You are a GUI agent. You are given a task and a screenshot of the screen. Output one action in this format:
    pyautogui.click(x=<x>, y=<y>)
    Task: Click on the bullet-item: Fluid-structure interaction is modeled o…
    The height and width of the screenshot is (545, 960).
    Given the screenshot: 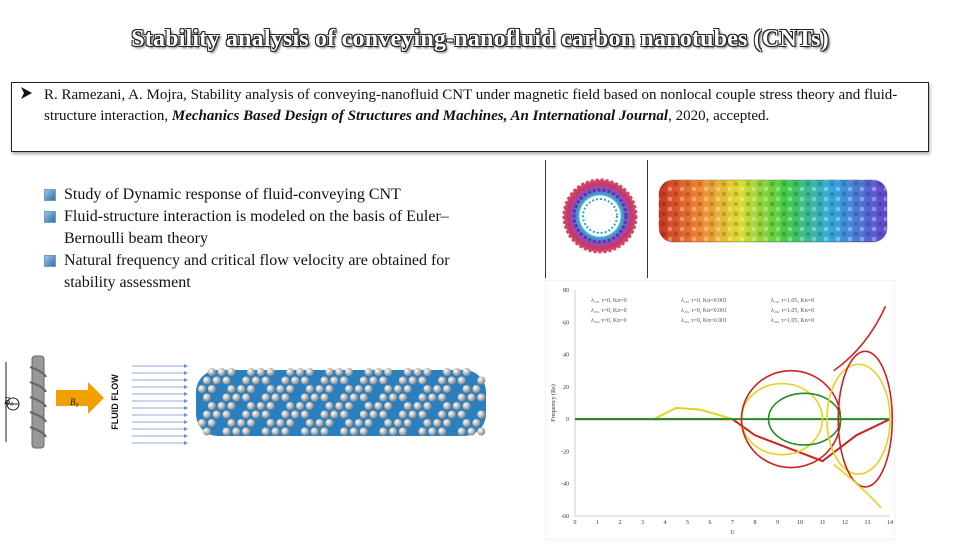 What is the action you would take?
    pyautogui.click(x=254, y=228)
    